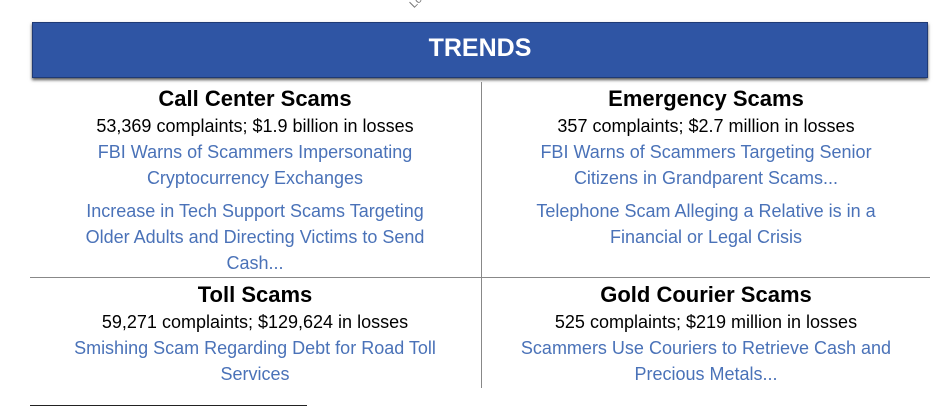 The width and height of the screenshot is (951, 414). I want to click on section-stats: 357 complaints; $2.7 million in losses, so click(706, 126).